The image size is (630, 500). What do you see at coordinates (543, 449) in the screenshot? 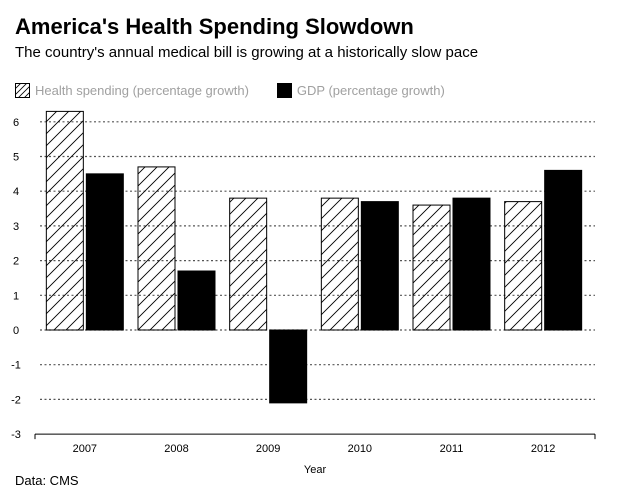
I see `x-tick-label: 2012` at bounding box center [543, 449].